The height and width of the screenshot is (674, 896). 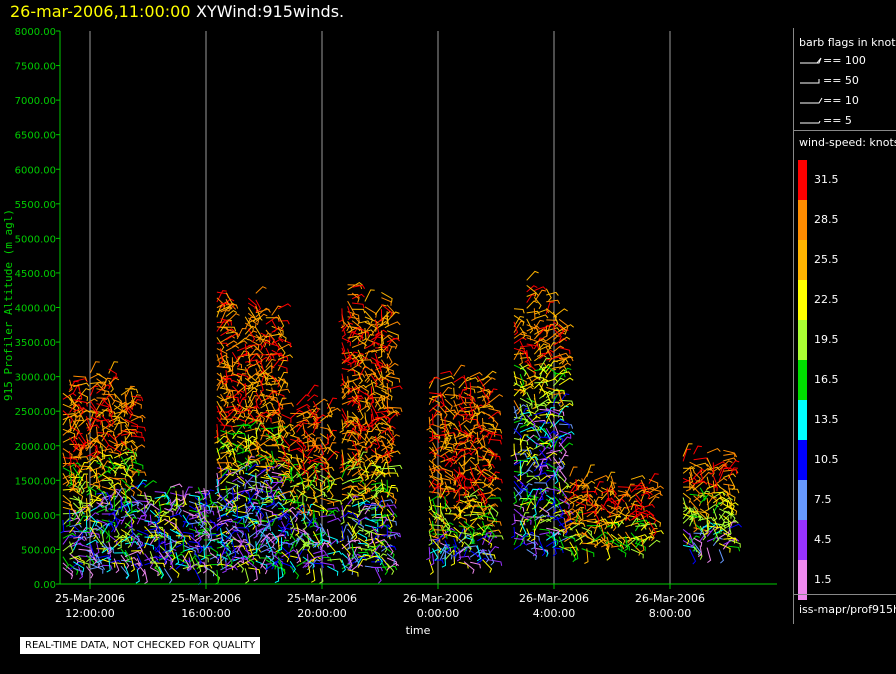 I want to click on y-tick-label: 4500.00, so click(x=35, y=274).